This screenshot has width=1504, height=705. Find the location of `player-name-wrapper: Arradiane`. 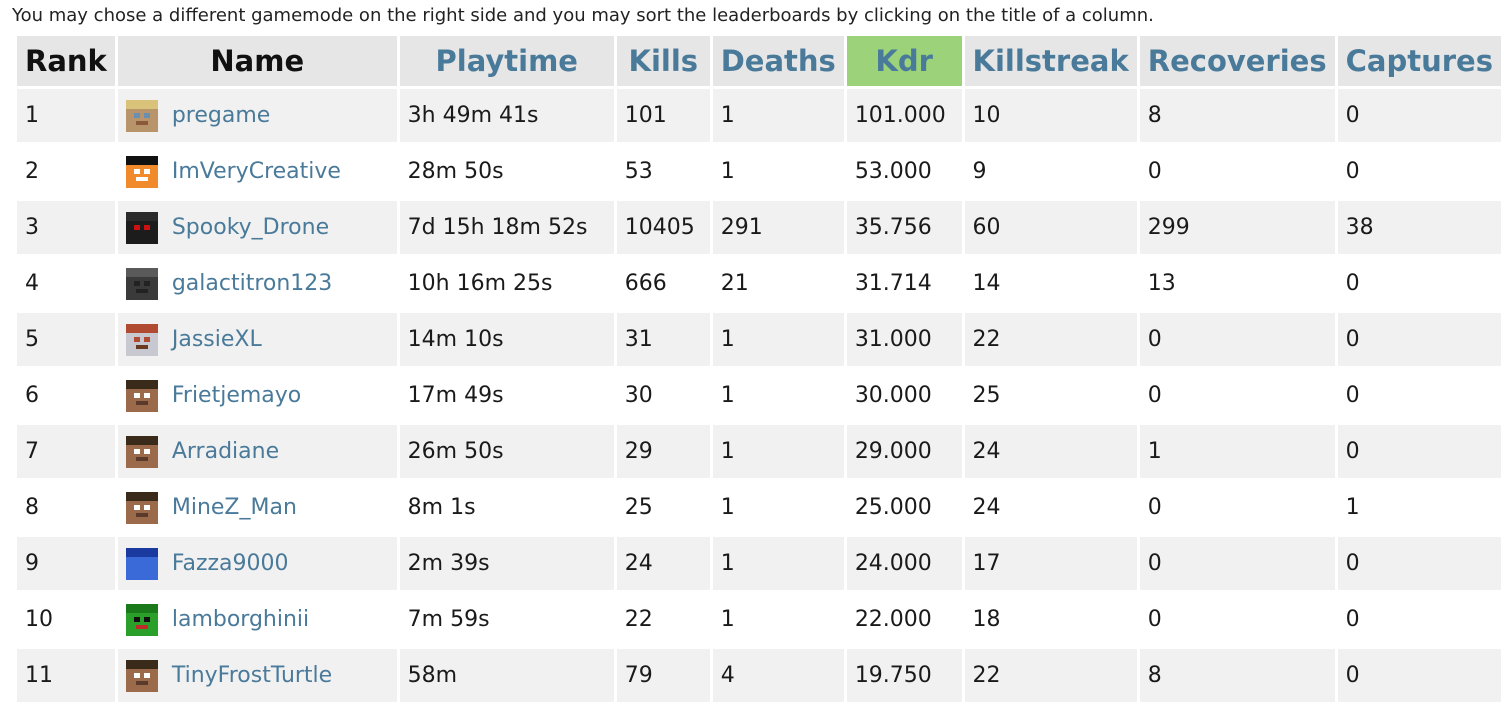

player-name-wrapper: Arradiane is located at coordinates (261, 451).